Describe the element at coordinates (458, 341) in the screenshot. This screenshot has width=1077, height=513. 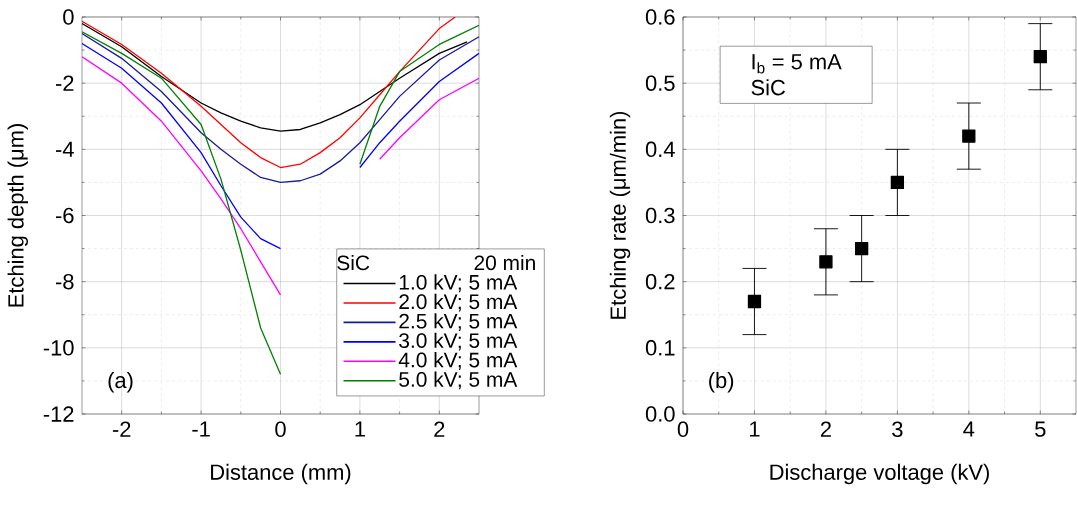
I see `legend-label: 3.0 kV; 5 mA` at that location.